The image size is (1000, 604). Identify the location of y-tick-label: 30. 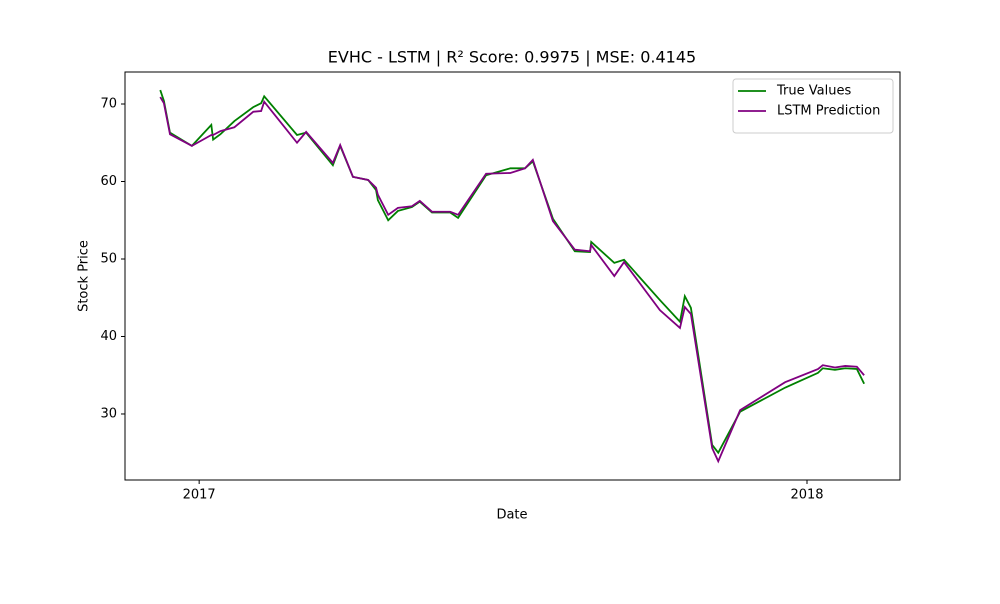
(108, 413).